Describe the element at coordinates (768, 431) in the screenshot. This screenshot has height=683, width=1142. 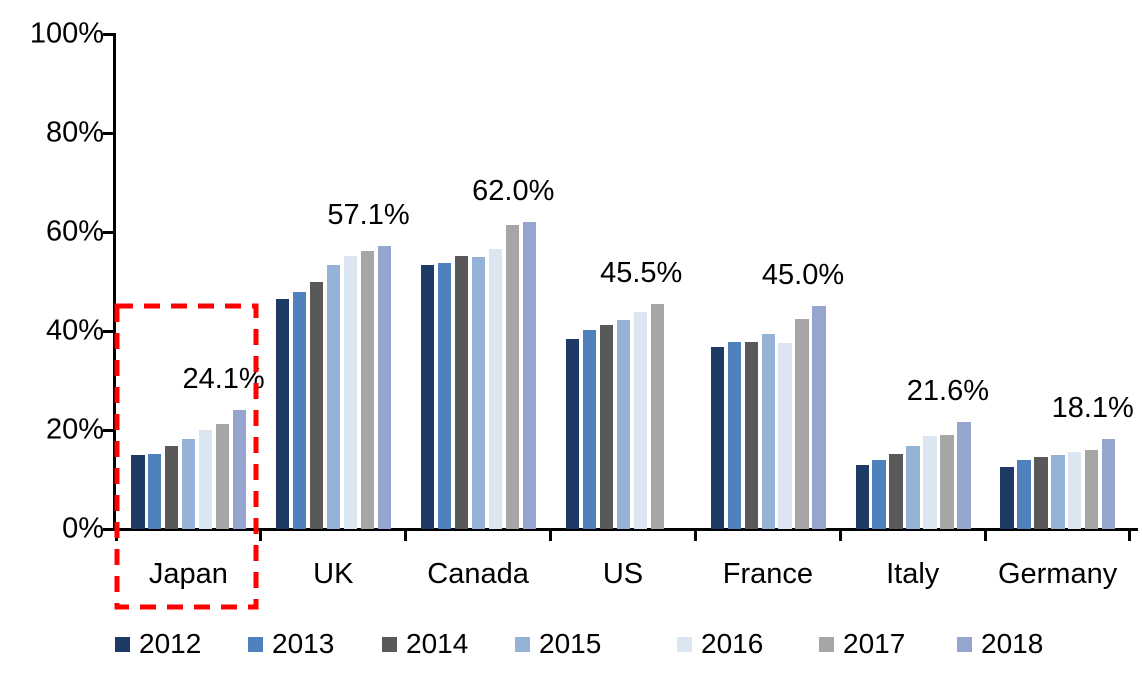
I see `bar-france-2015` at that location.